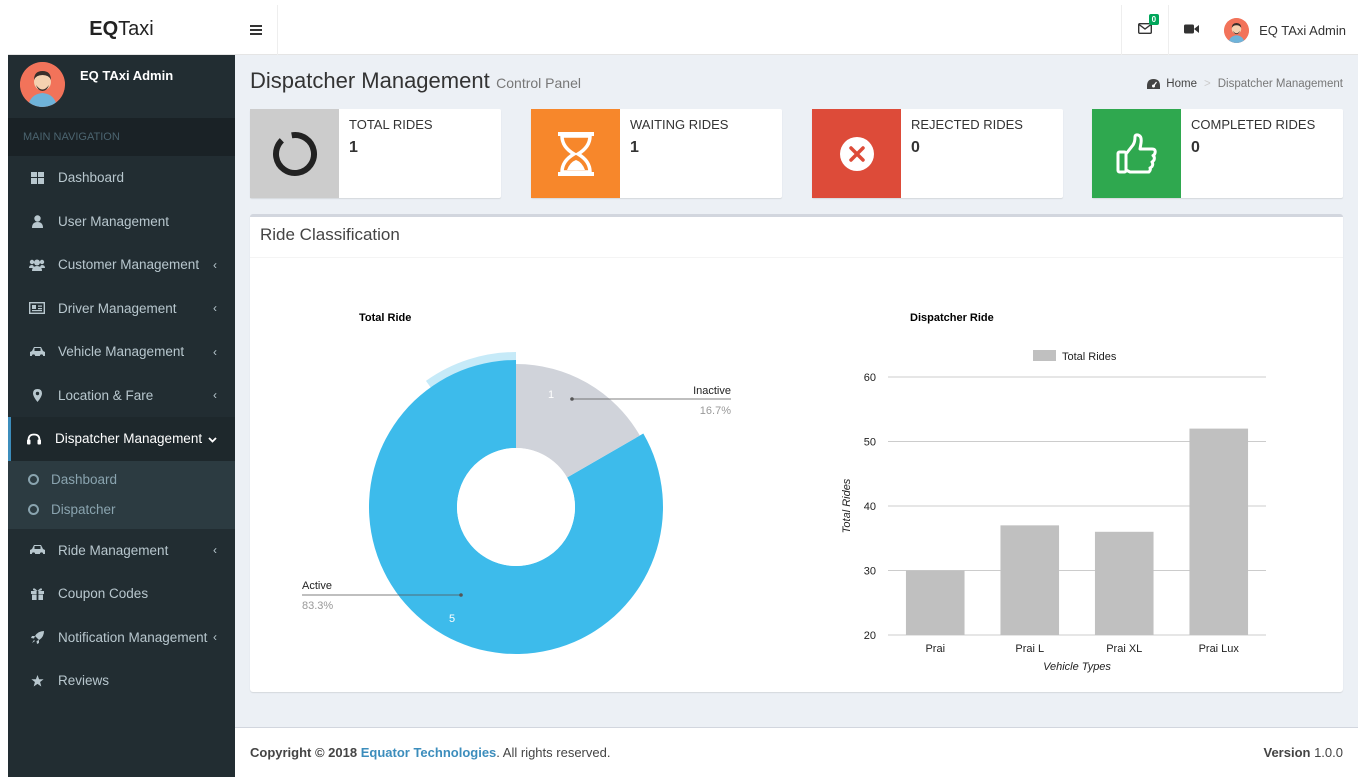 The width and height of the screenshot is (1366, 782). Describe the element at coordinates (1089, 357) in the screenshot. I see `legend-label: Total Rides` at that location.